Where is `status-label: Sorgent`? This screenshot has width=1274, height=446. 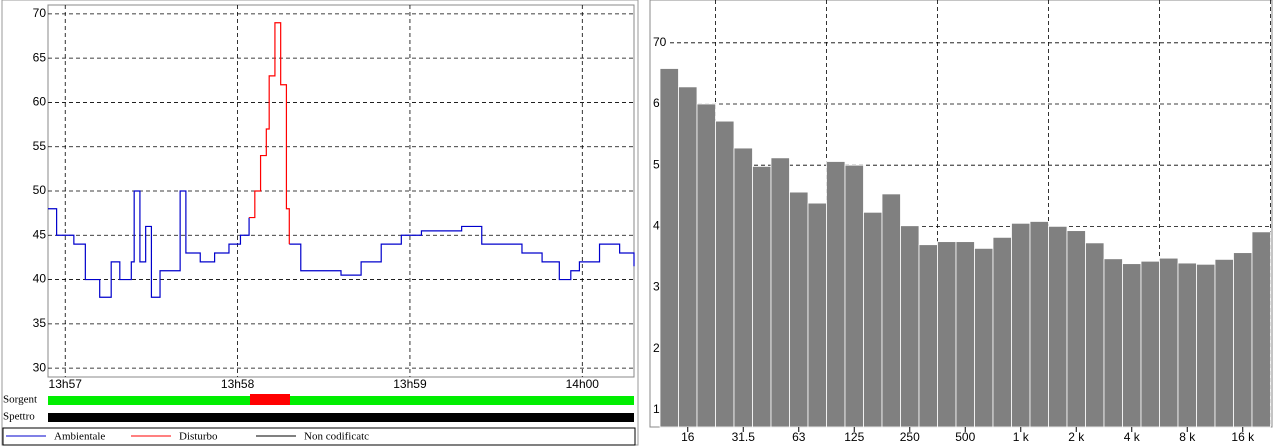
status-label: Sorgent is located at coordinates (20, 400).